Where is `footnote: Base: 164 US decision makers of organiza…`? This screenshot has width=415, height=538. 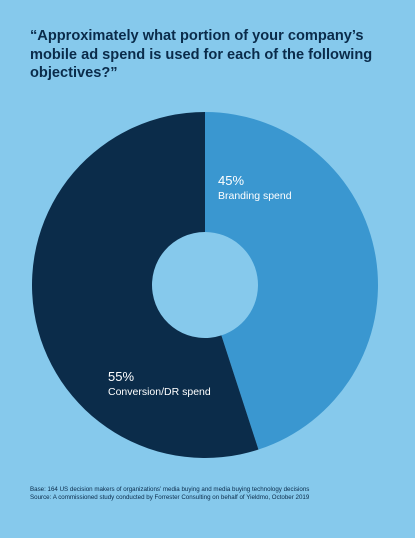 footnote: Base: 164 US decision makers of organiza… is located at coordinates (215, 494).